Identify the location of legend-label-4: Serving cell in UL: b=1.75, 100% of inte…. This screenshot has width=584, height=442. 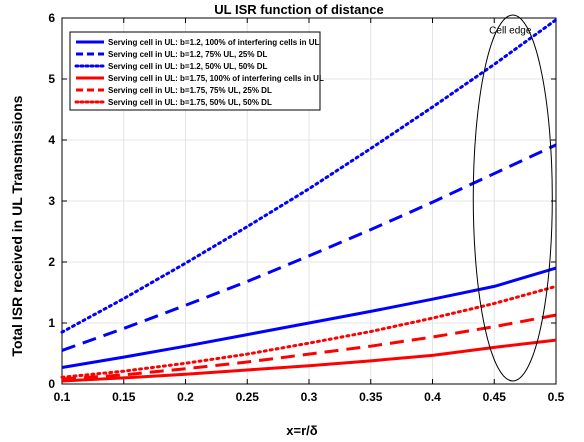
(216, 78).